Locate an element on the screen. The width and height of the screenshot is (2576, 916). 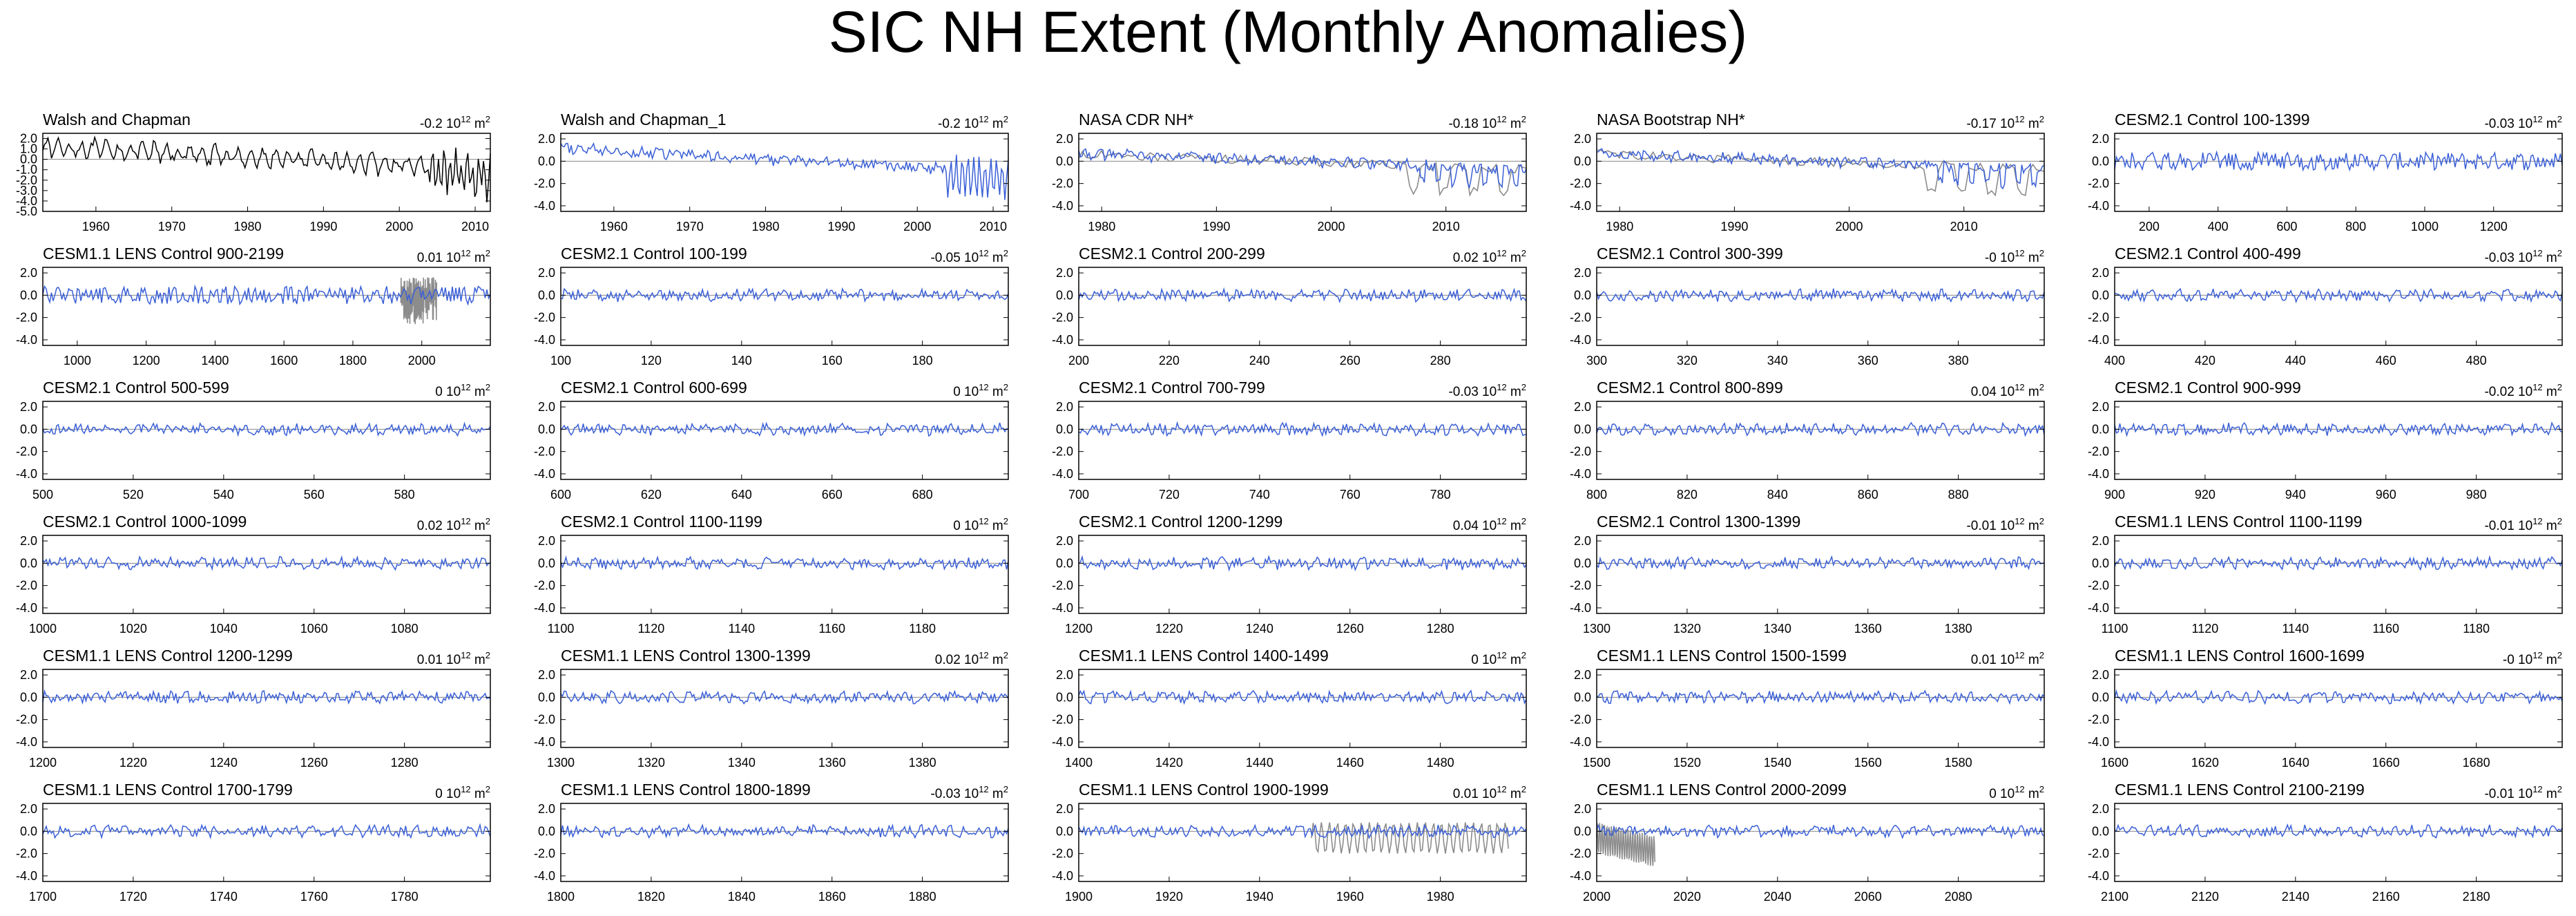
x-tick-label: 1640 is located at coordinates (2295, 763).